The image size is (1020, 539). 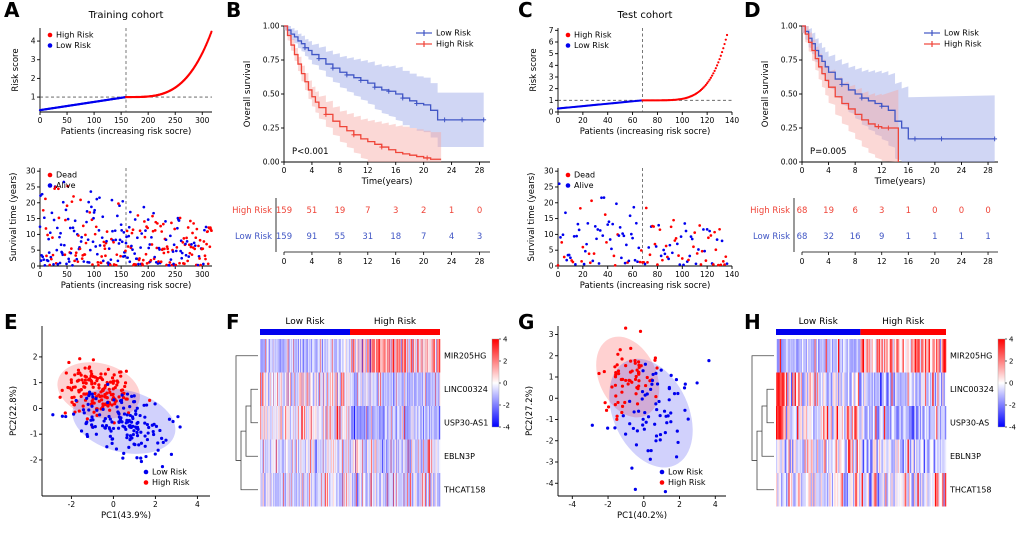 What do you see at coordinates (549, 186) in the screenshot?
I see `svg-text: 25` at bounding box center [549, 186].